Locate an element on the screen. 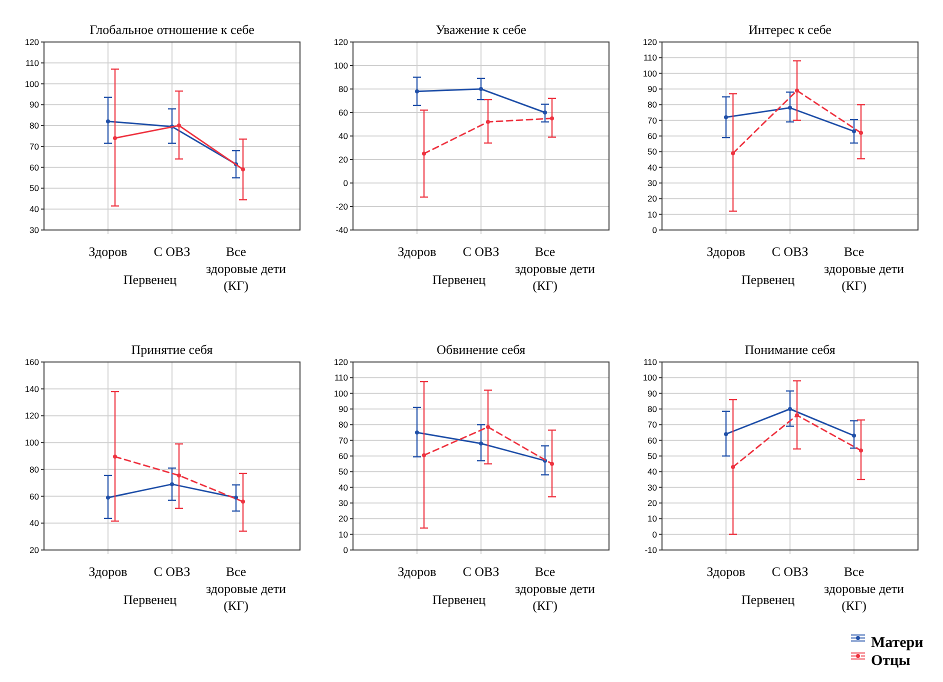 The image size is (943, 682). y-tick-label: -10 is located at coordinates (651, 549).